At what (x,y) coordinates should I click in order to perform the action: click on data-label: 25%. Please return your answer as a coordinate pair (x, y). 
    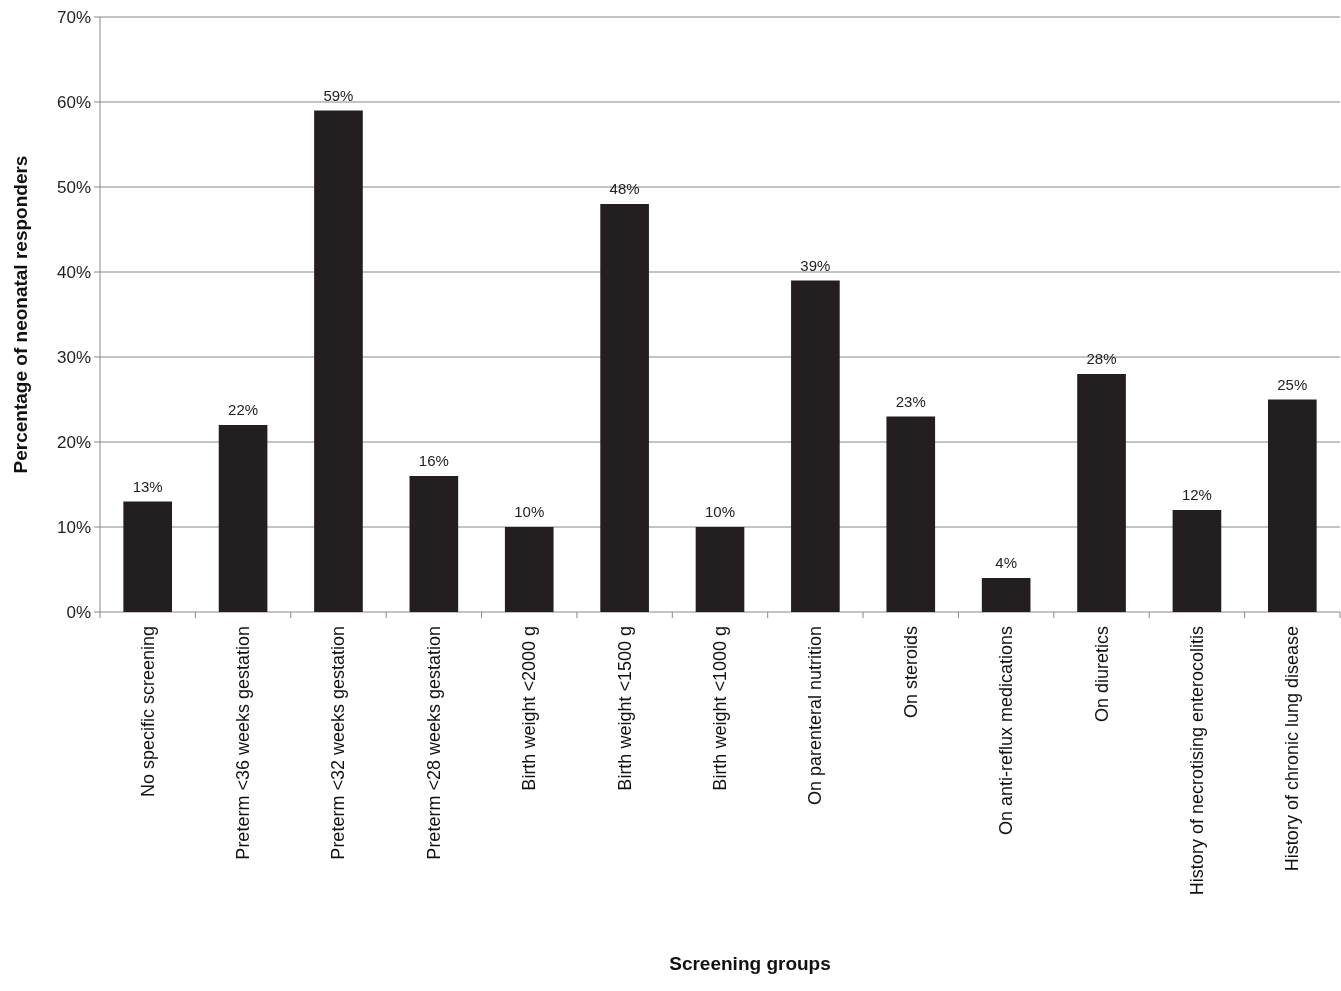
    Looking at the image, I should click on (1292, 384).